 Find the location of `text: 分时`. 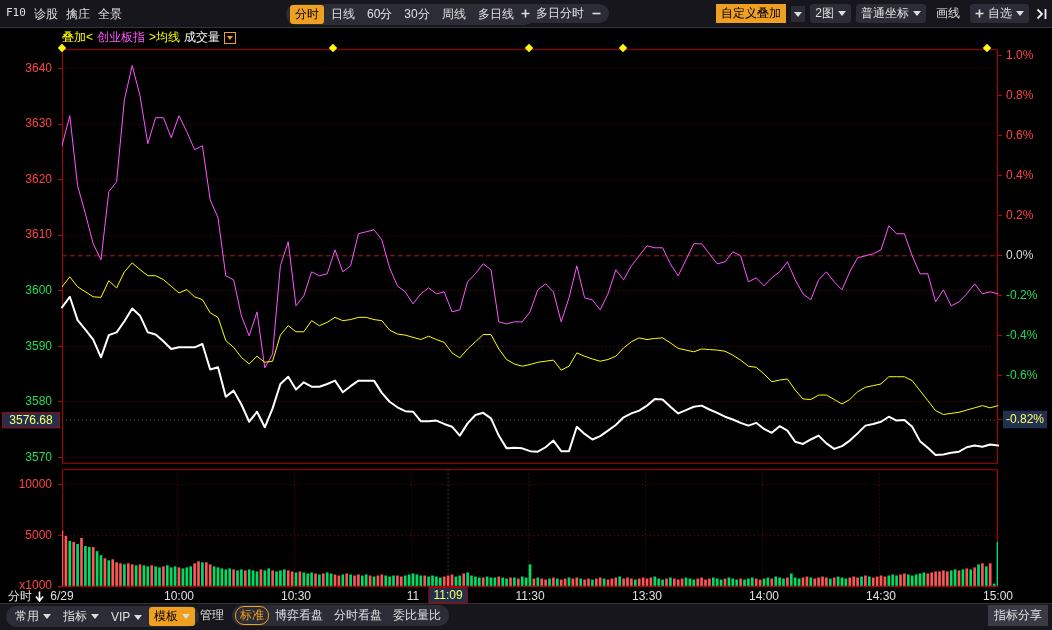

text: 分时 is located at coordinates (307, 14).